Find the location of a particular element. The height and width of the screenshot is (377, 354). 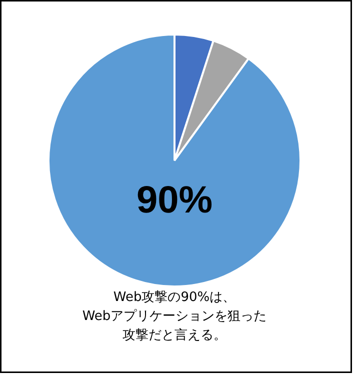

text: 攻撃だと言える。 is located at coordinates (174, 335).